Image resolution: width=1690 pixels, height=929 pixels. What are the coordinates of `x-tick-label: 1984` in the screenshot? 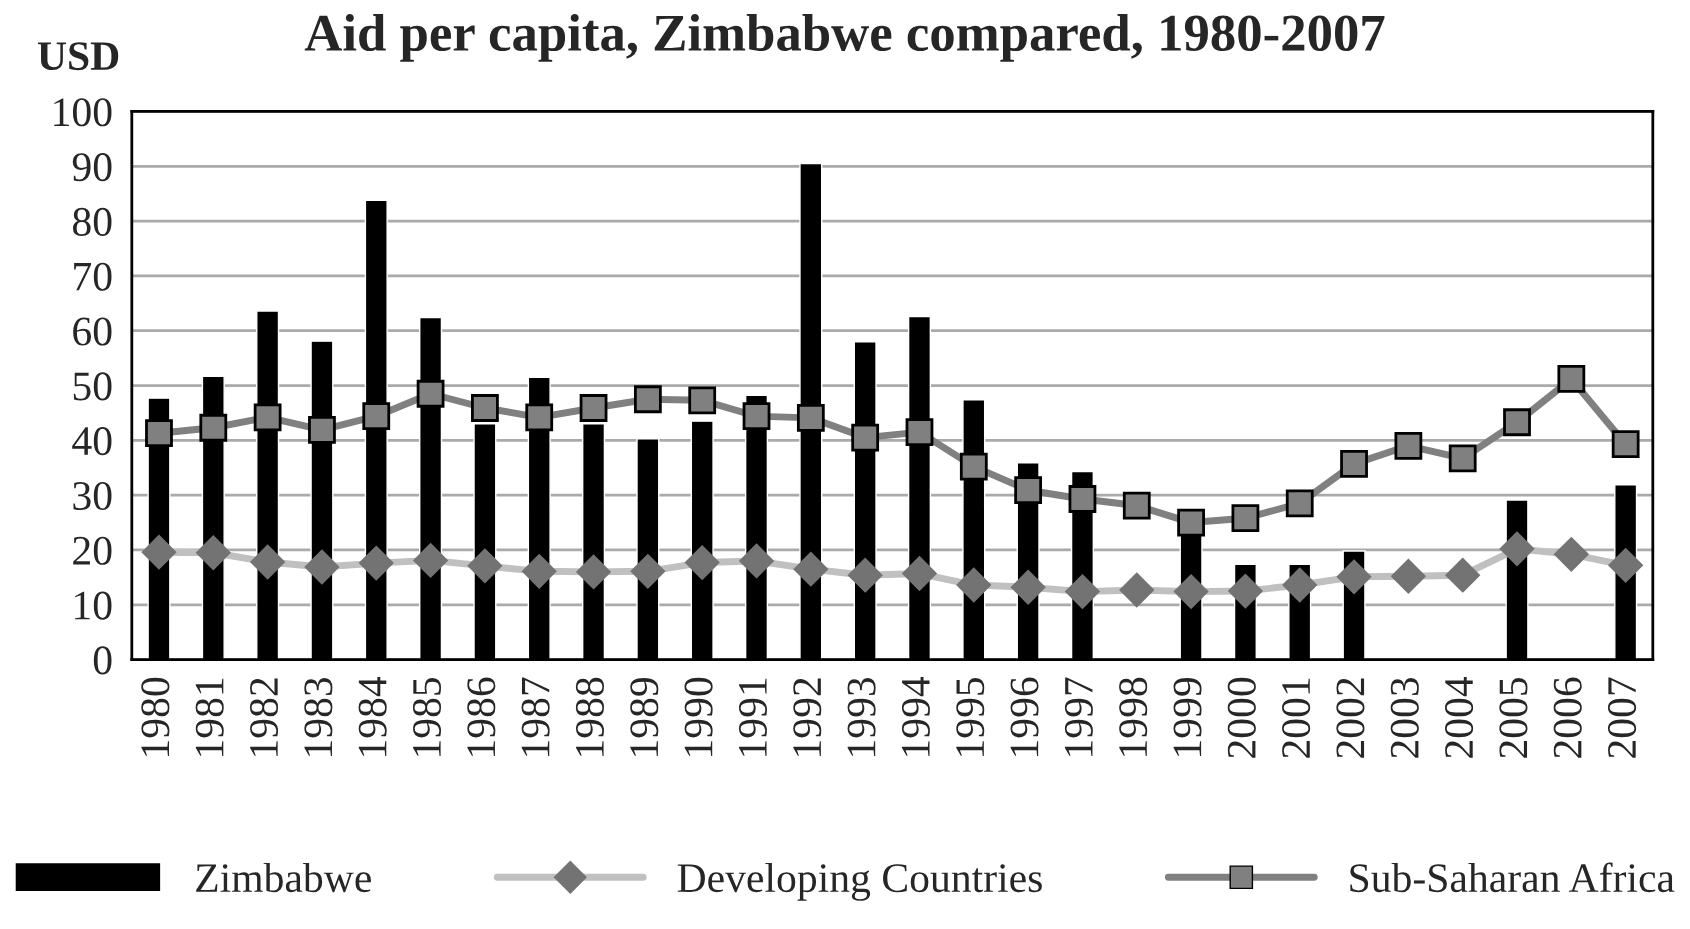 It's located at (372, 716).